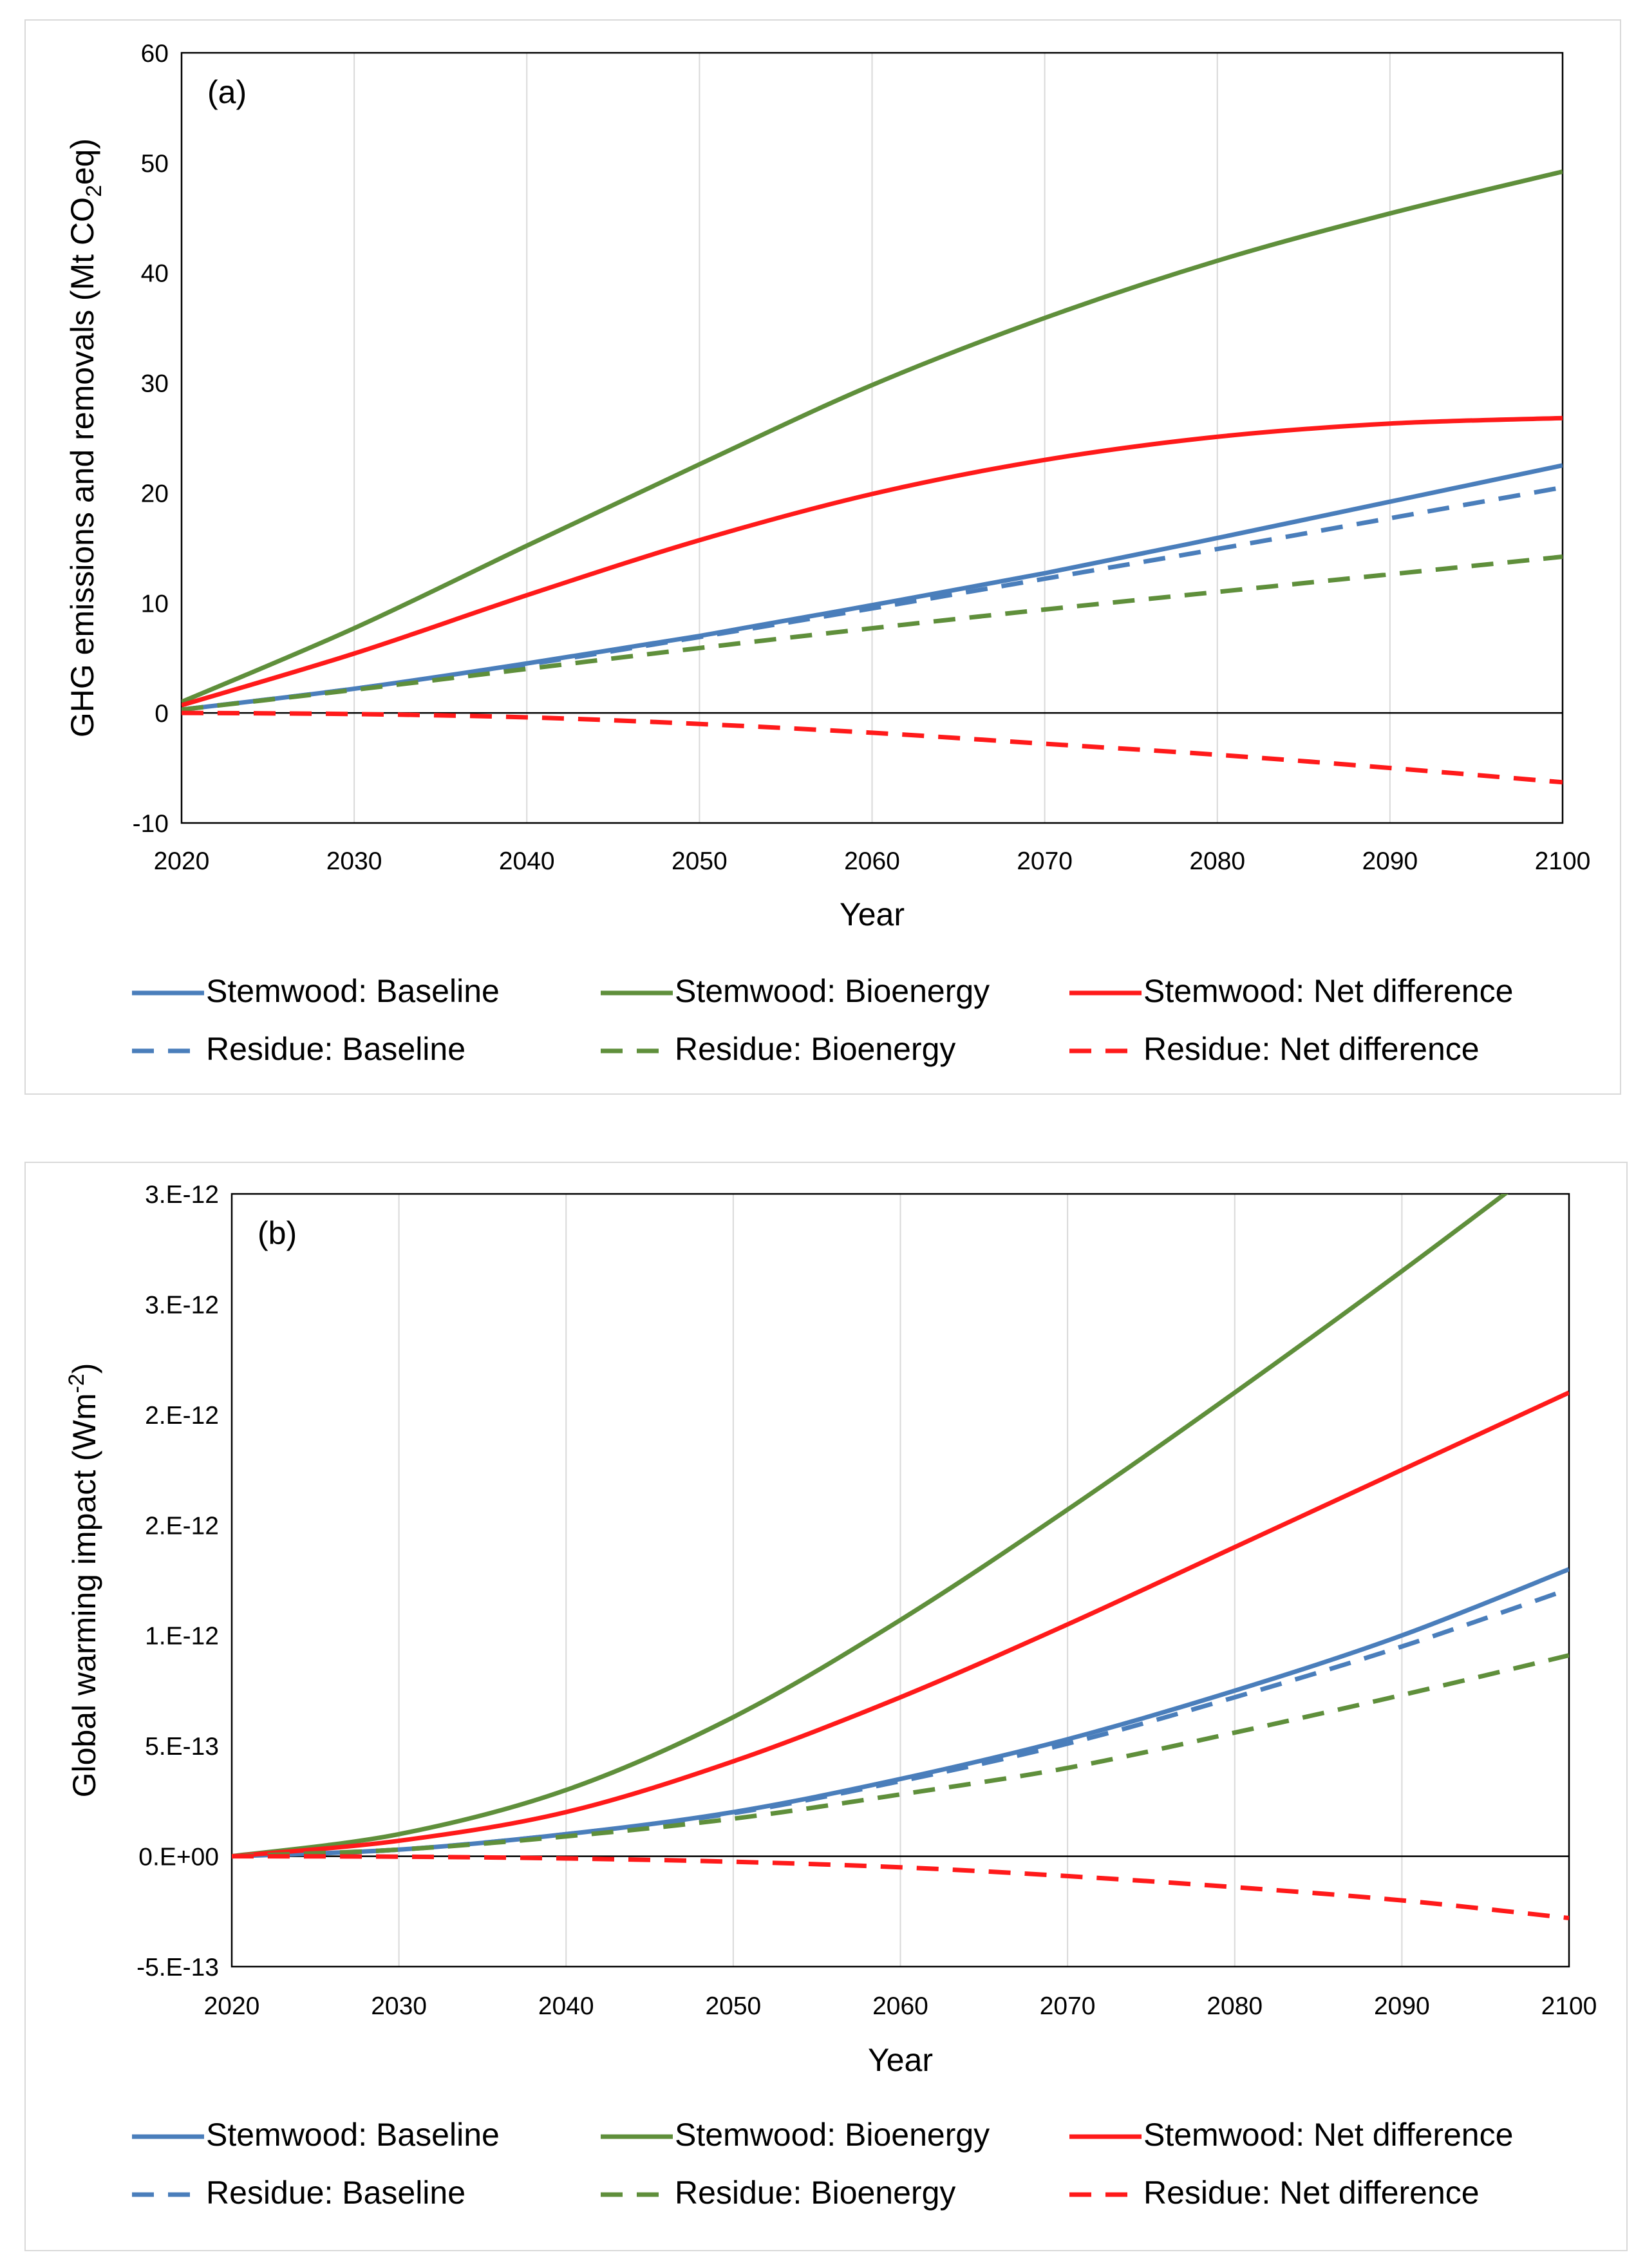 This screenshot has height=2268, width=1645. I want to click on y-tick-label: 50, so click(155, 164).